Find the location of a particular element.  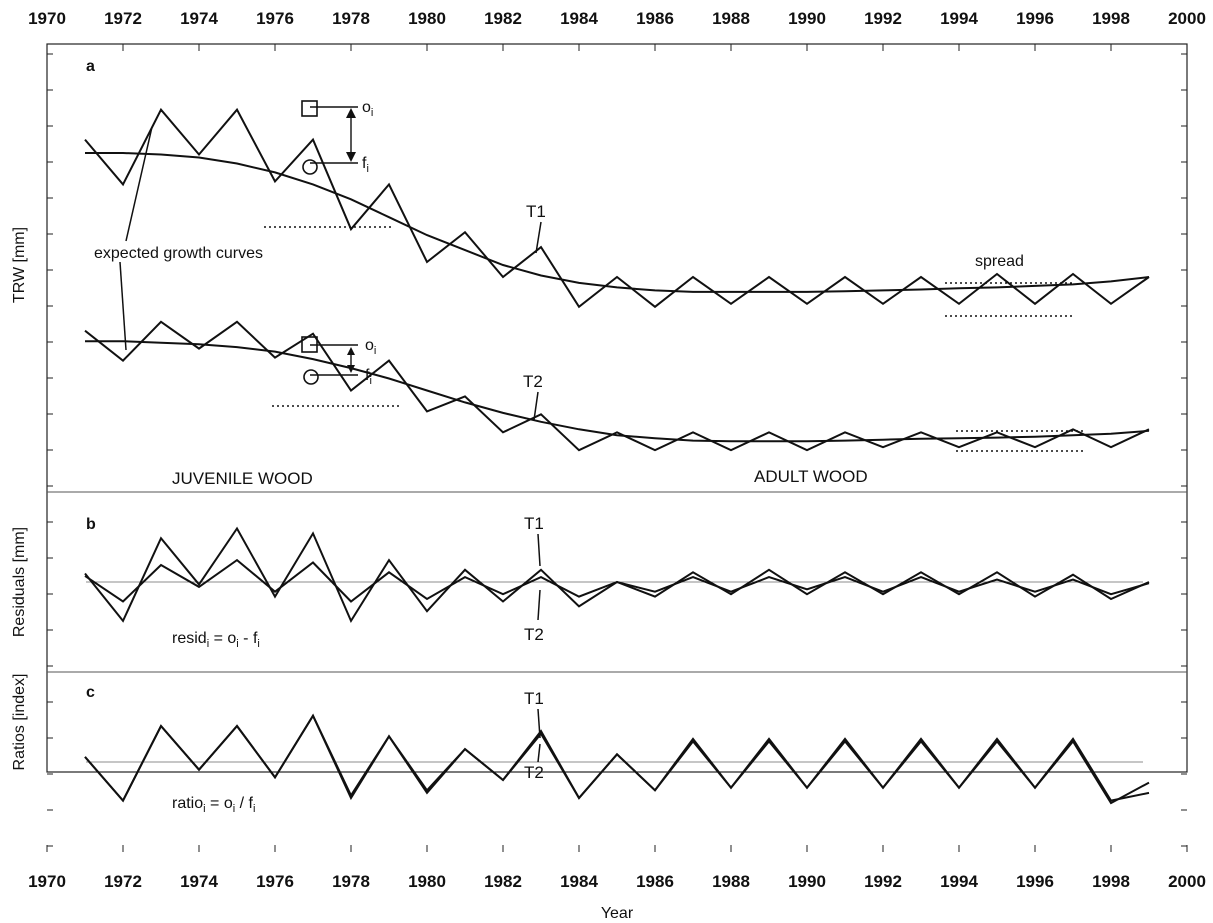

adult-wood-label: ADULT WOOD is located at coordinates (811, 476).